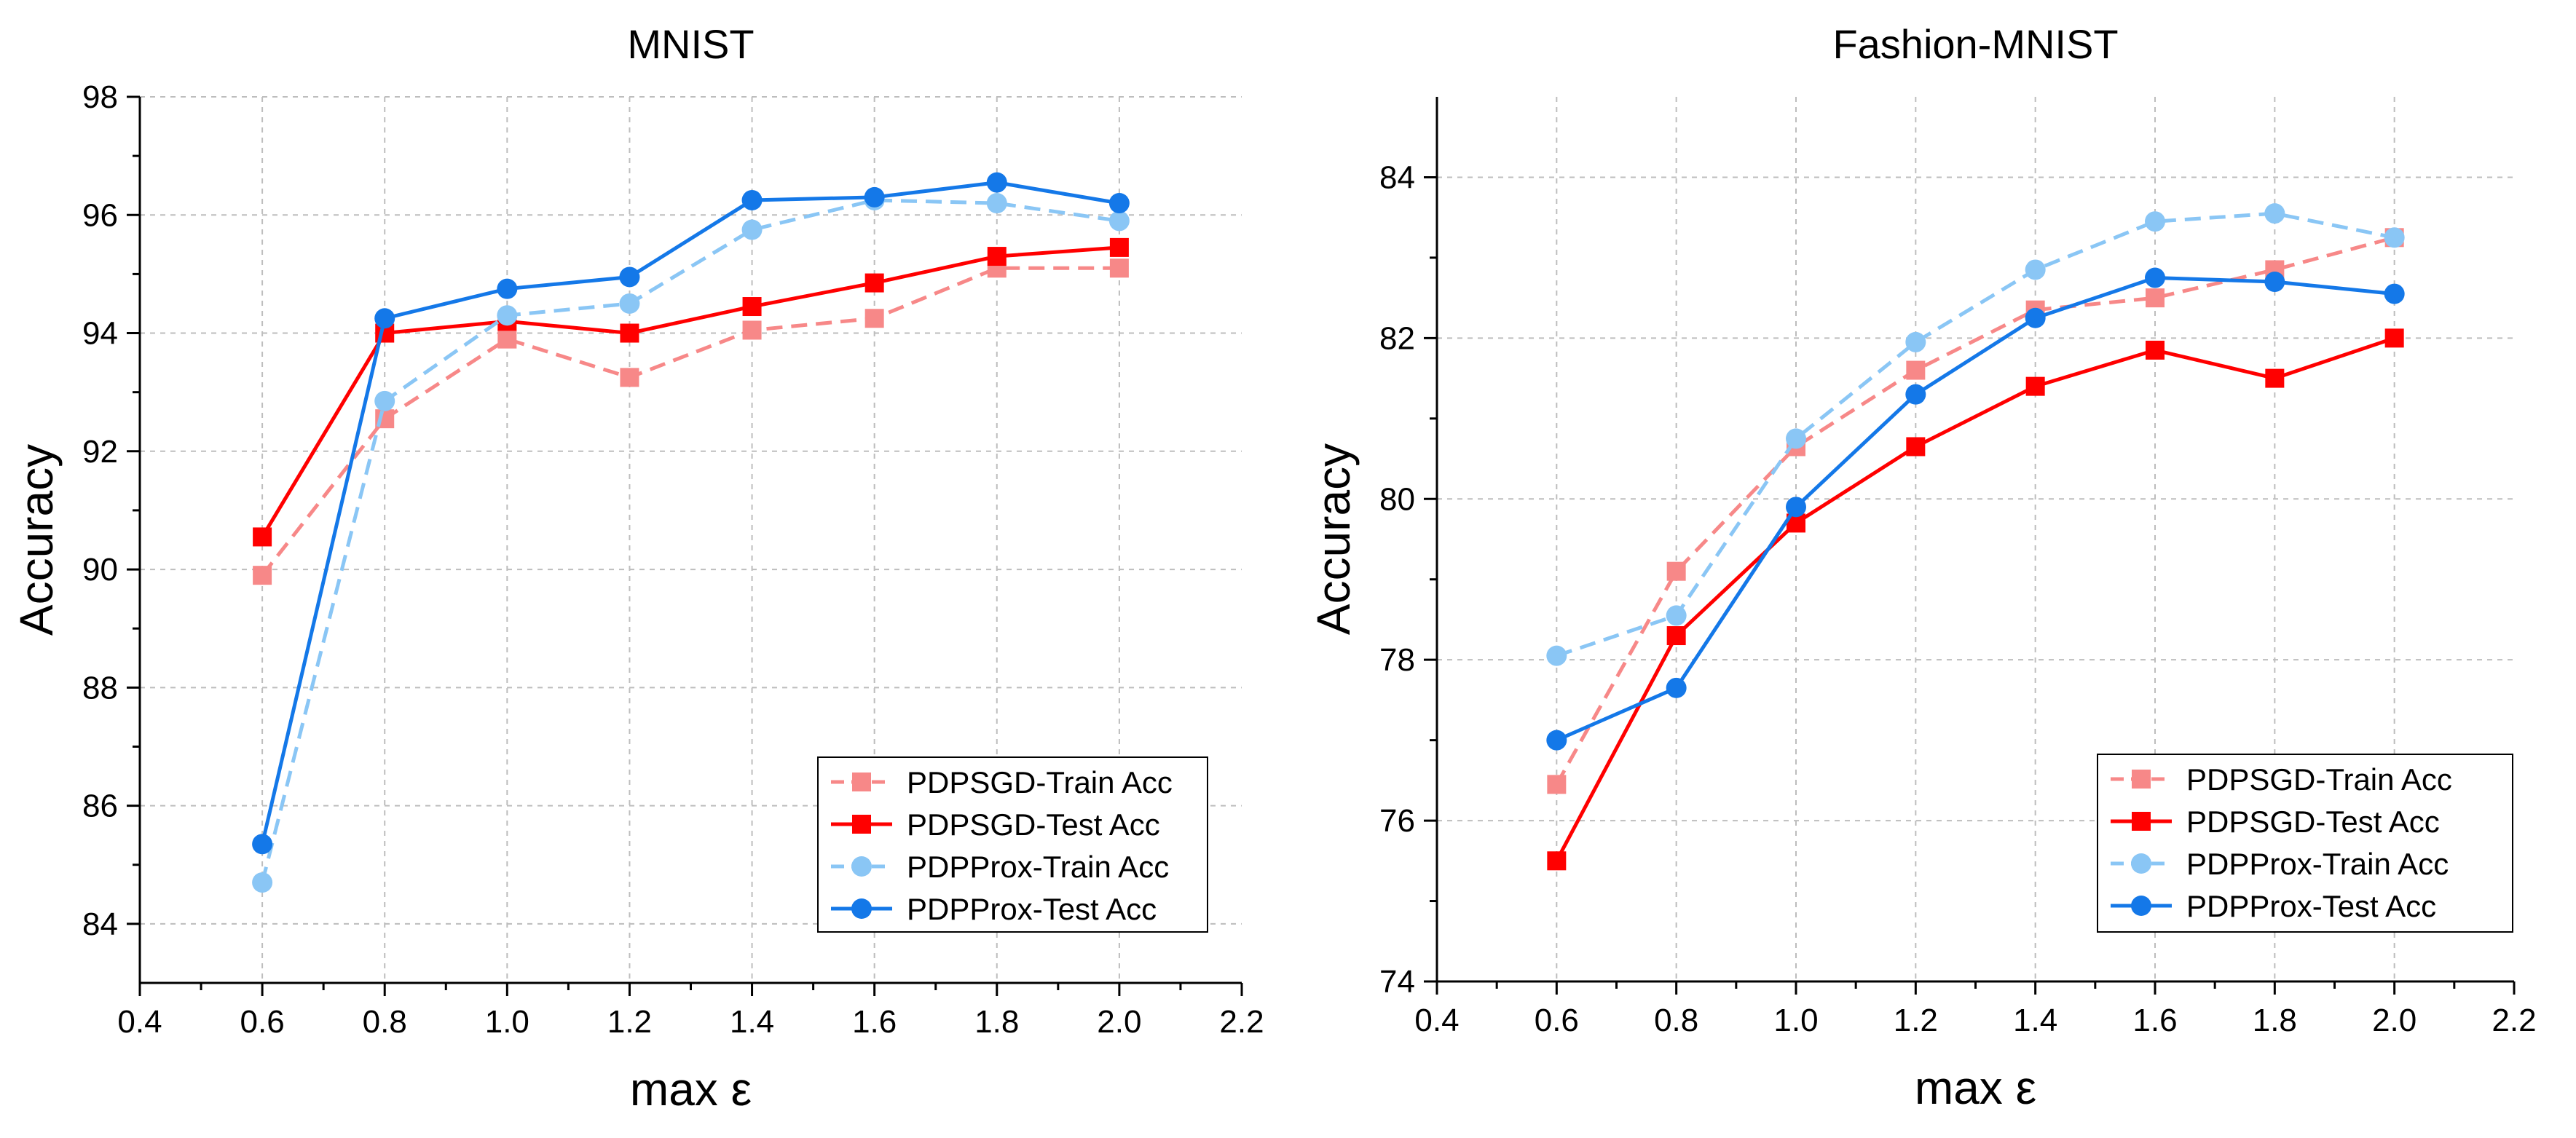 This screenshot has height=1138, width=2576. I want to click on chart-title: MNIST, so click(690, 44).